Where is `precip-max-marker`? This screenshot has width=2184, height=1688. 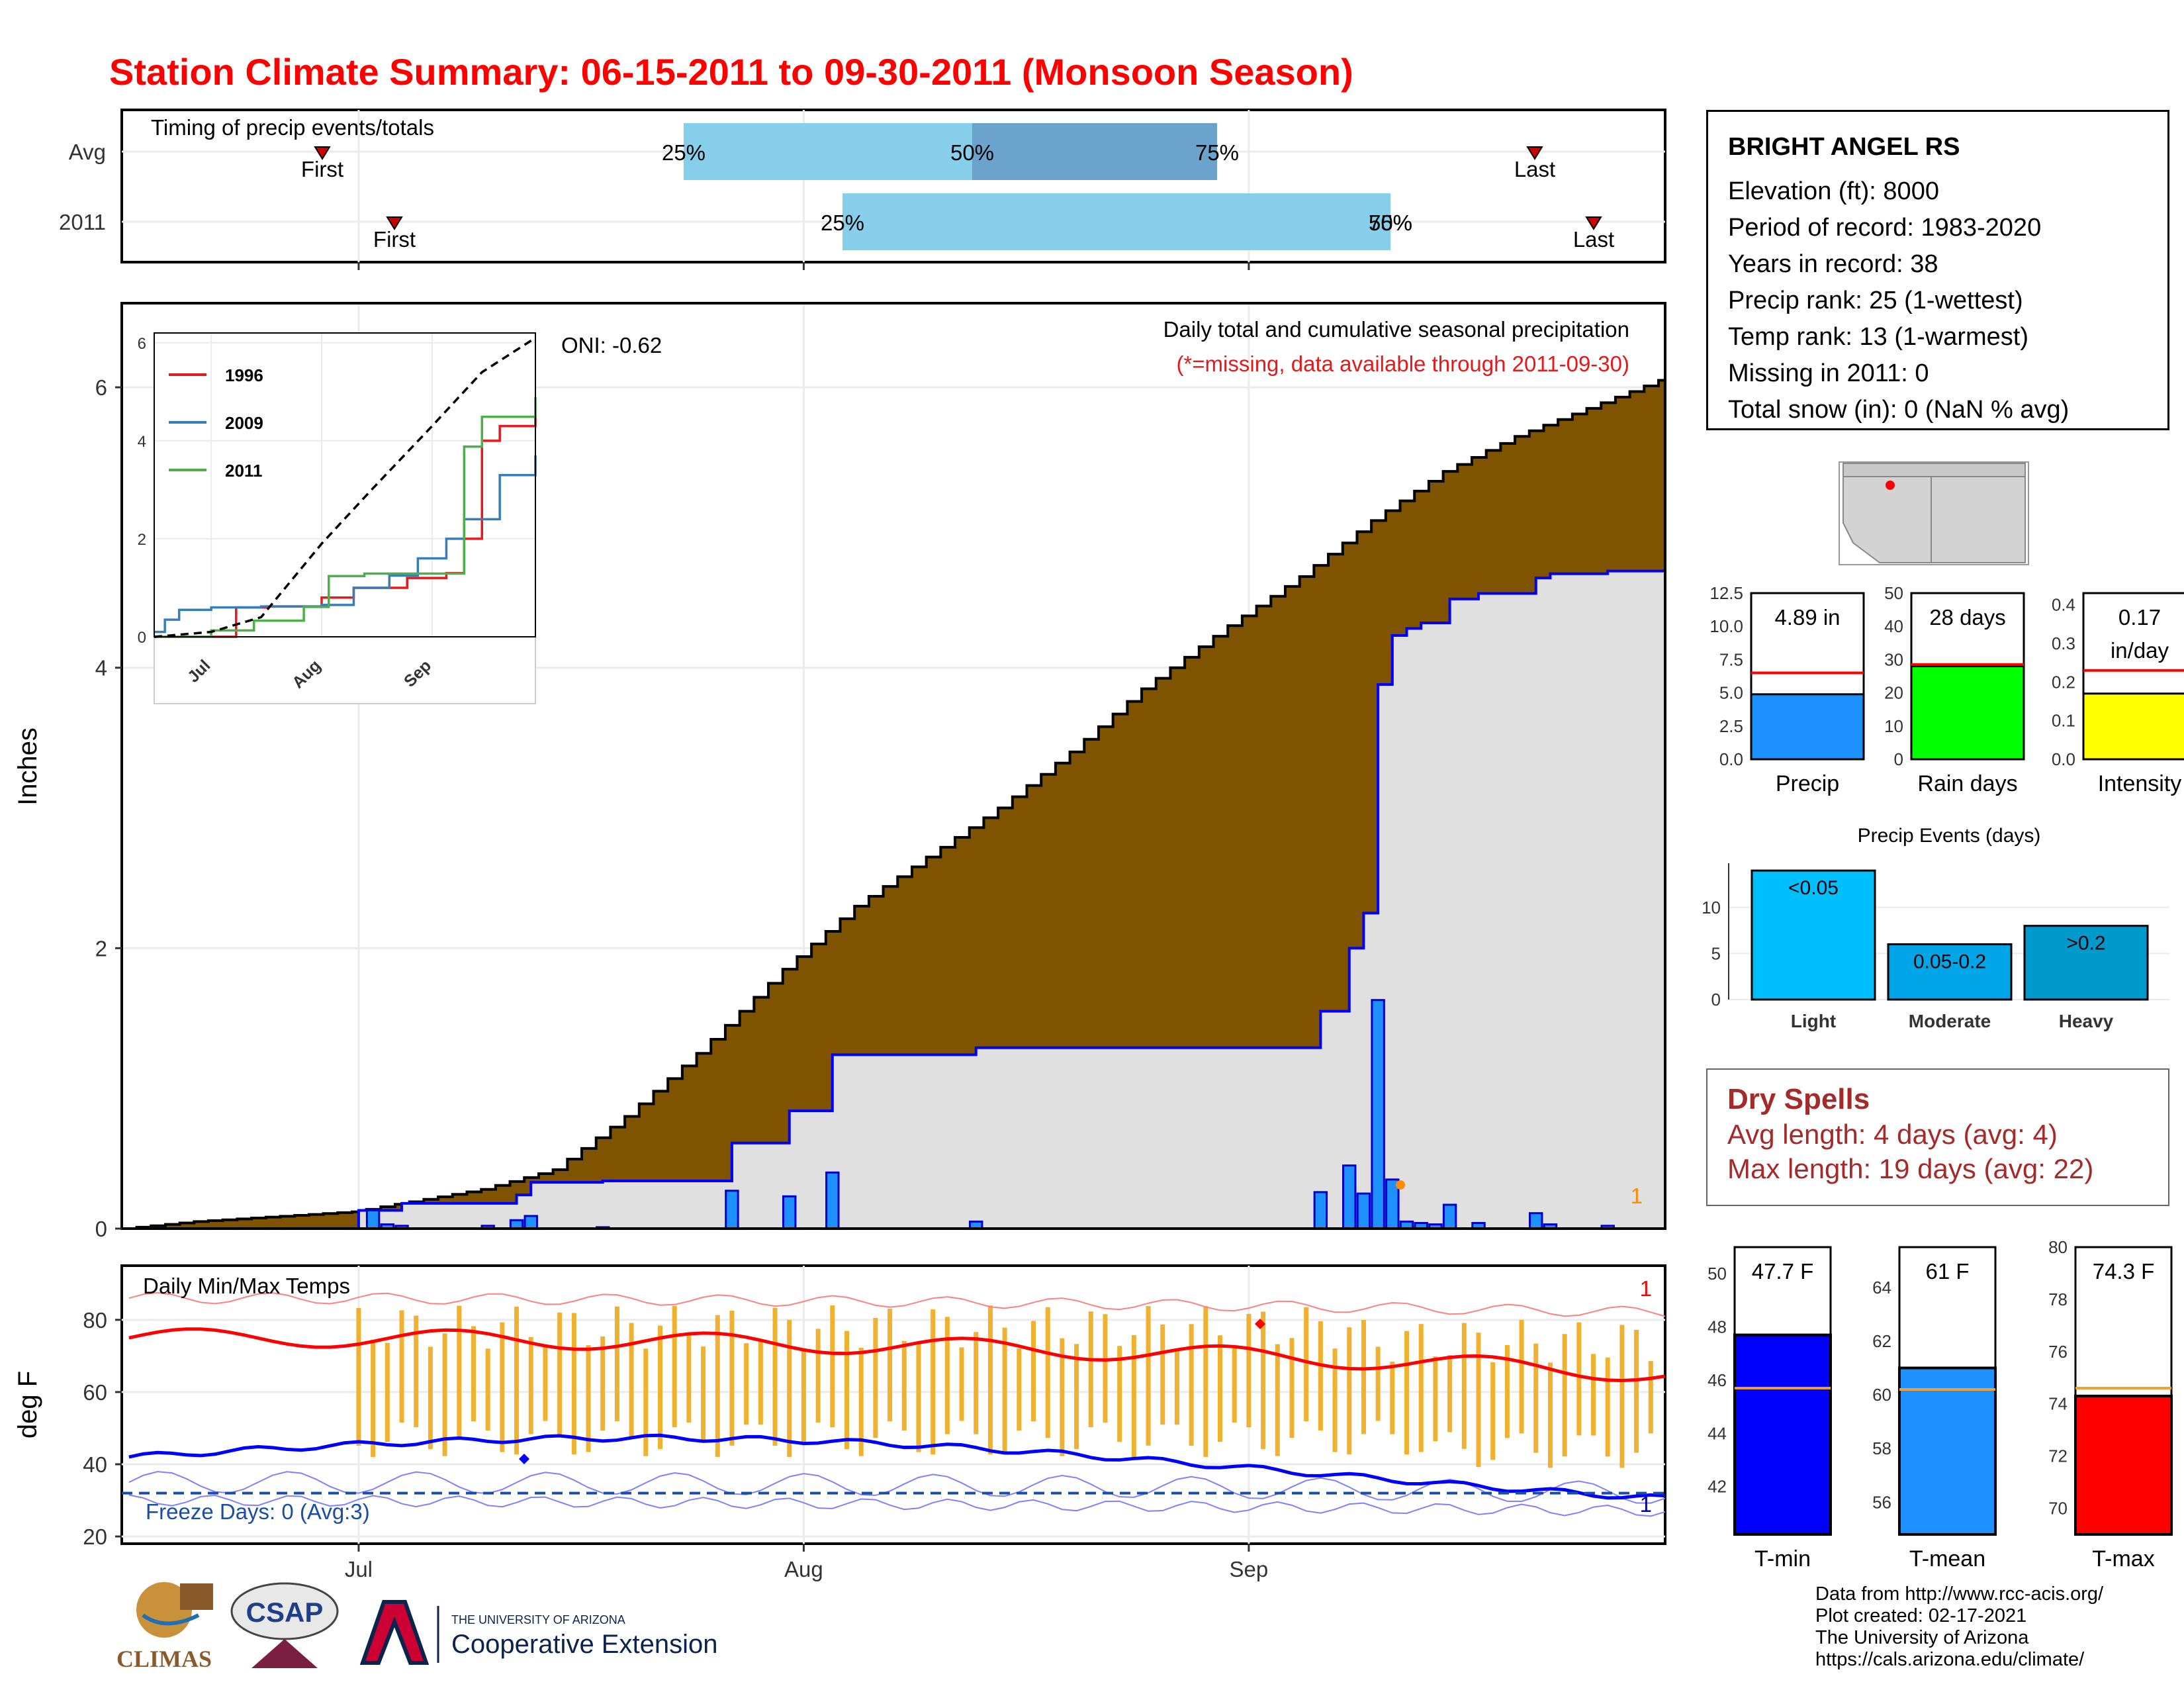
precip-max-marker is located at coordinates (1400, 1185).